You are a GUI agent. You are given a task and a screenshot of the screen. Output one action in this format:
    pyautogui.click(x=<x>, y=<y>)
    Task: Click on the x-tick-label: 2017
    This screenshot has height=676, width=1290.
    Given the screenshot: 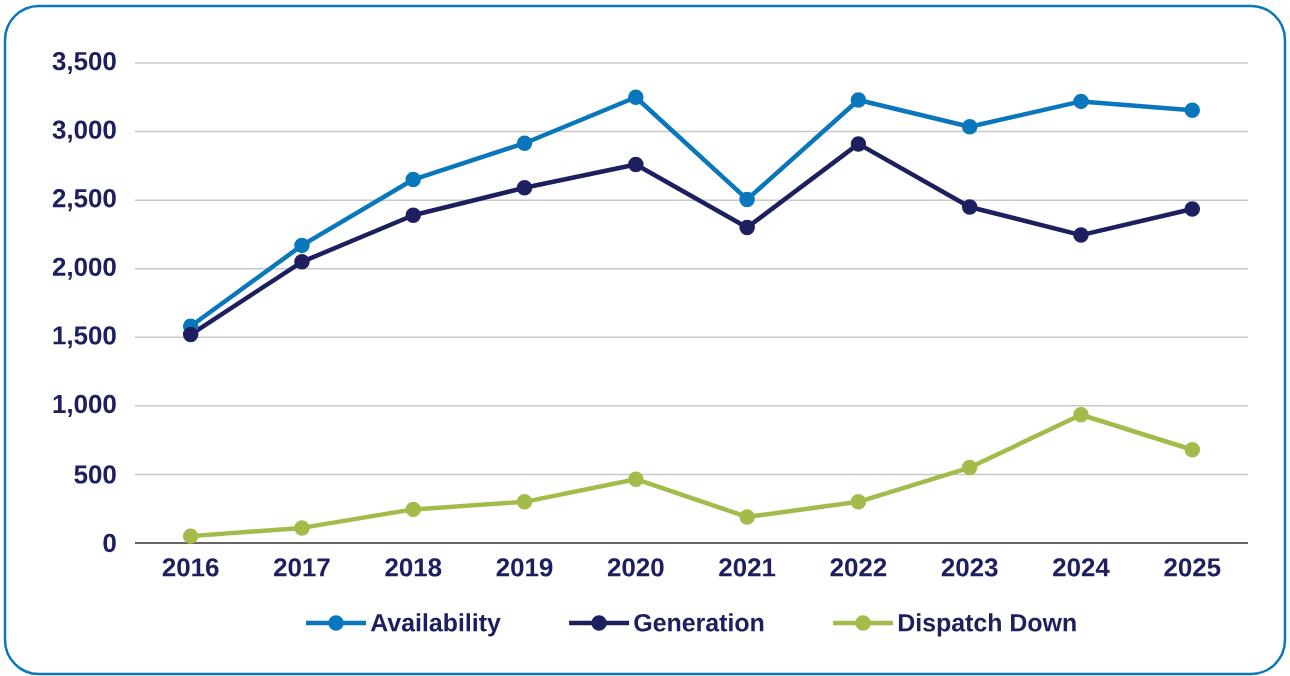 What is the action you would take?
    pyautogui.click(x=302, y=567)
    